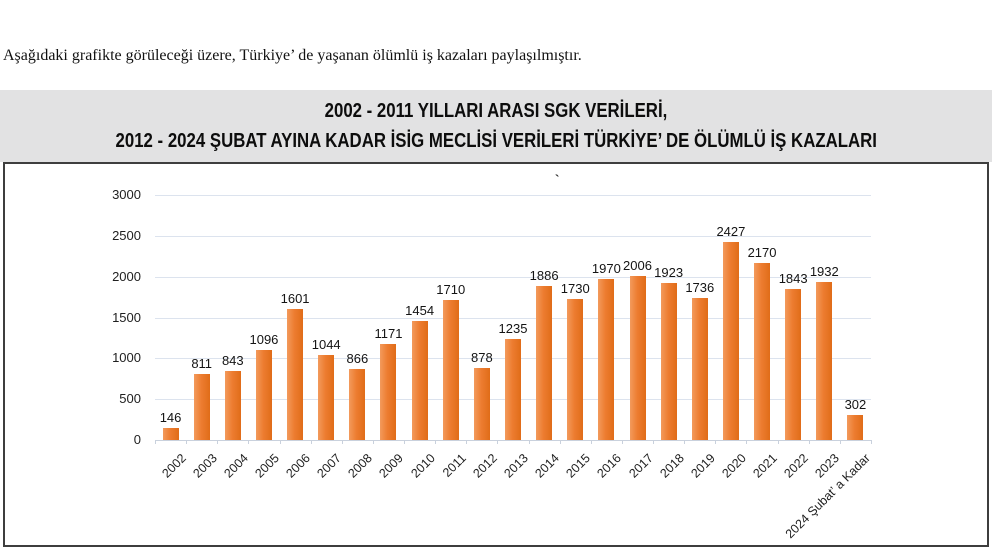  What do you see at coordinates (513, 329) in the screenshot?
I see `data-label: 1235` at bounding box center [513, 329].